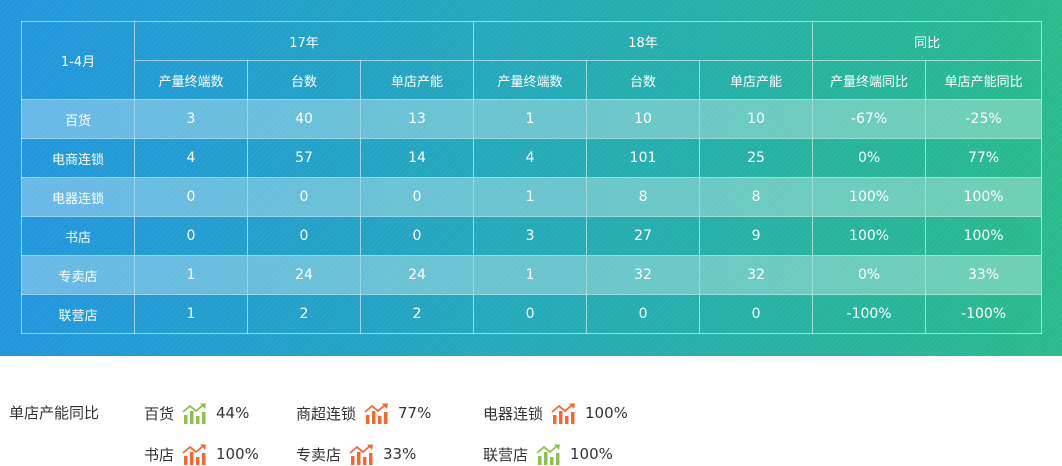  I want to click on row-label: 电商连锁, so click(78, 158).